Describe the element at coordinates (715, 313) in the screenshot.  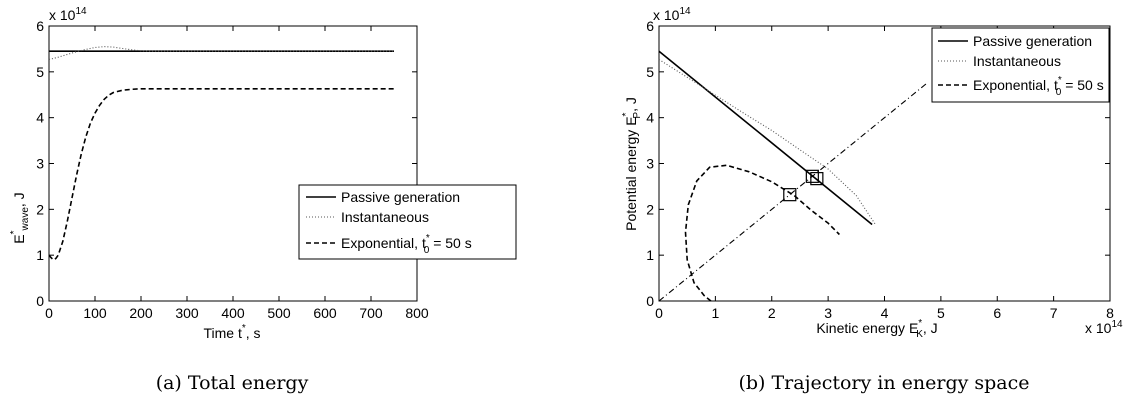
I see `x-tick-label: 1` at that location.